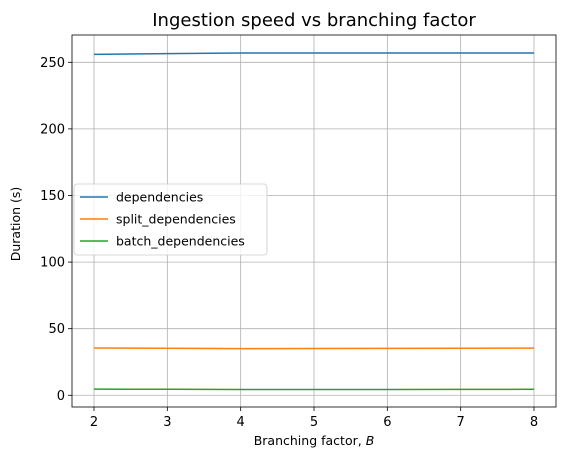  Describe the element at coordinates (176, 219) in the screenshot. I see `legend-entry-label: split_dependencies` at that location.